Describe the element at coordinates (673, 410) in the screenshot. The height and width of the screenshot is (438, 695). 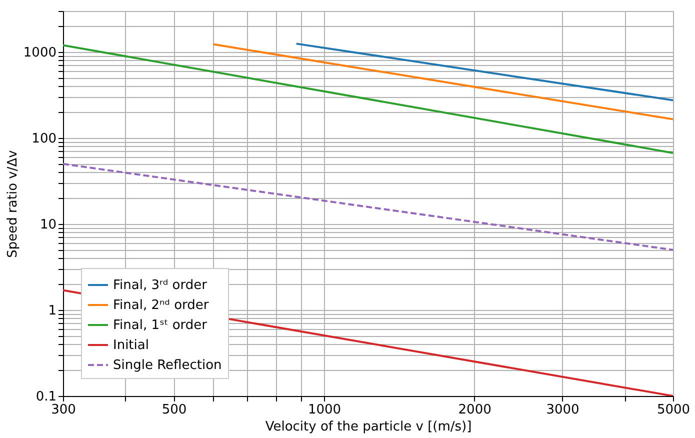
I see `x-tick-label: 5000` at that location.